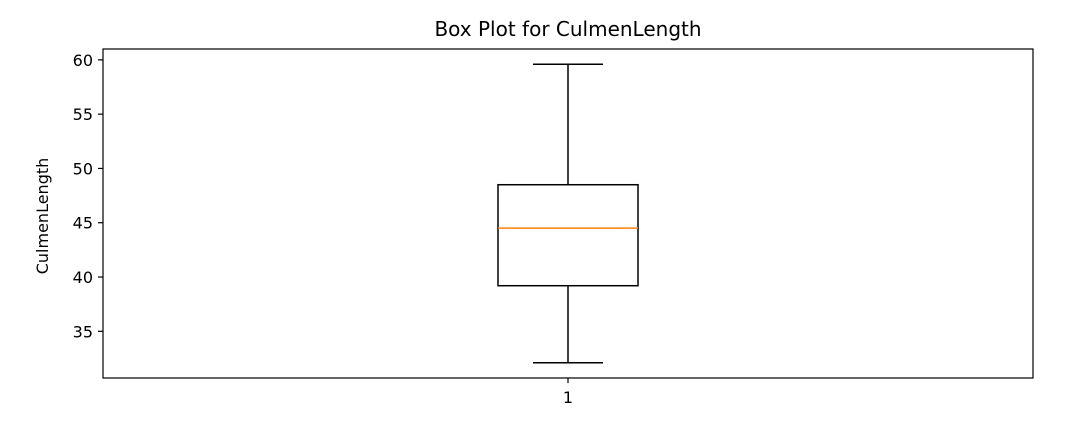 The image size is (1084, 422). I want to click on chart-title: Box Plot for CulmenLength, so click(567, 29).